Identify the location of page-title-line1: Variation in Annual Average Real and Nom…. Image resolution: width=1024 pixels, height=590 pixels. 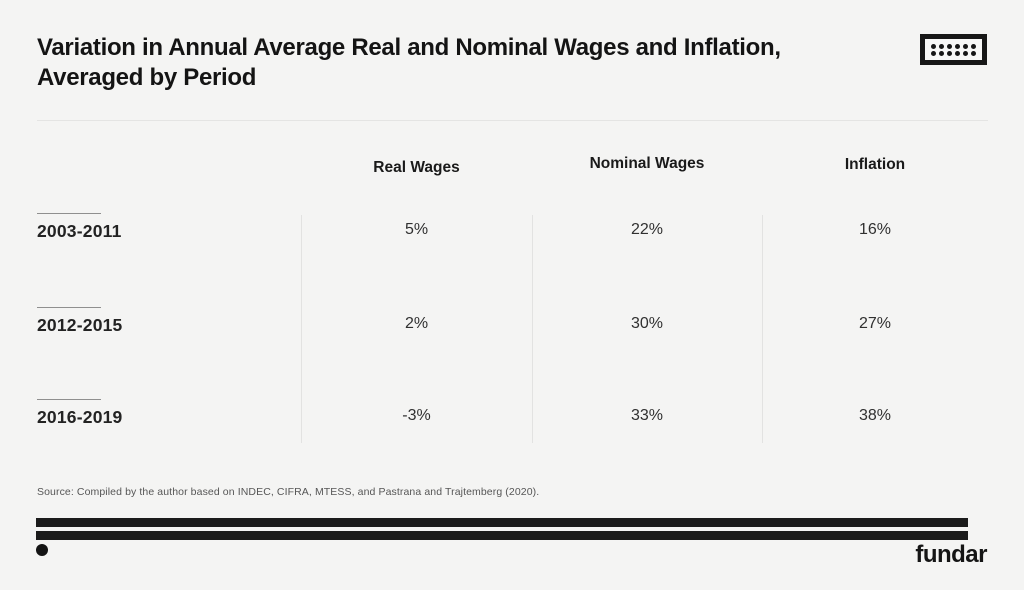
(409, 47).